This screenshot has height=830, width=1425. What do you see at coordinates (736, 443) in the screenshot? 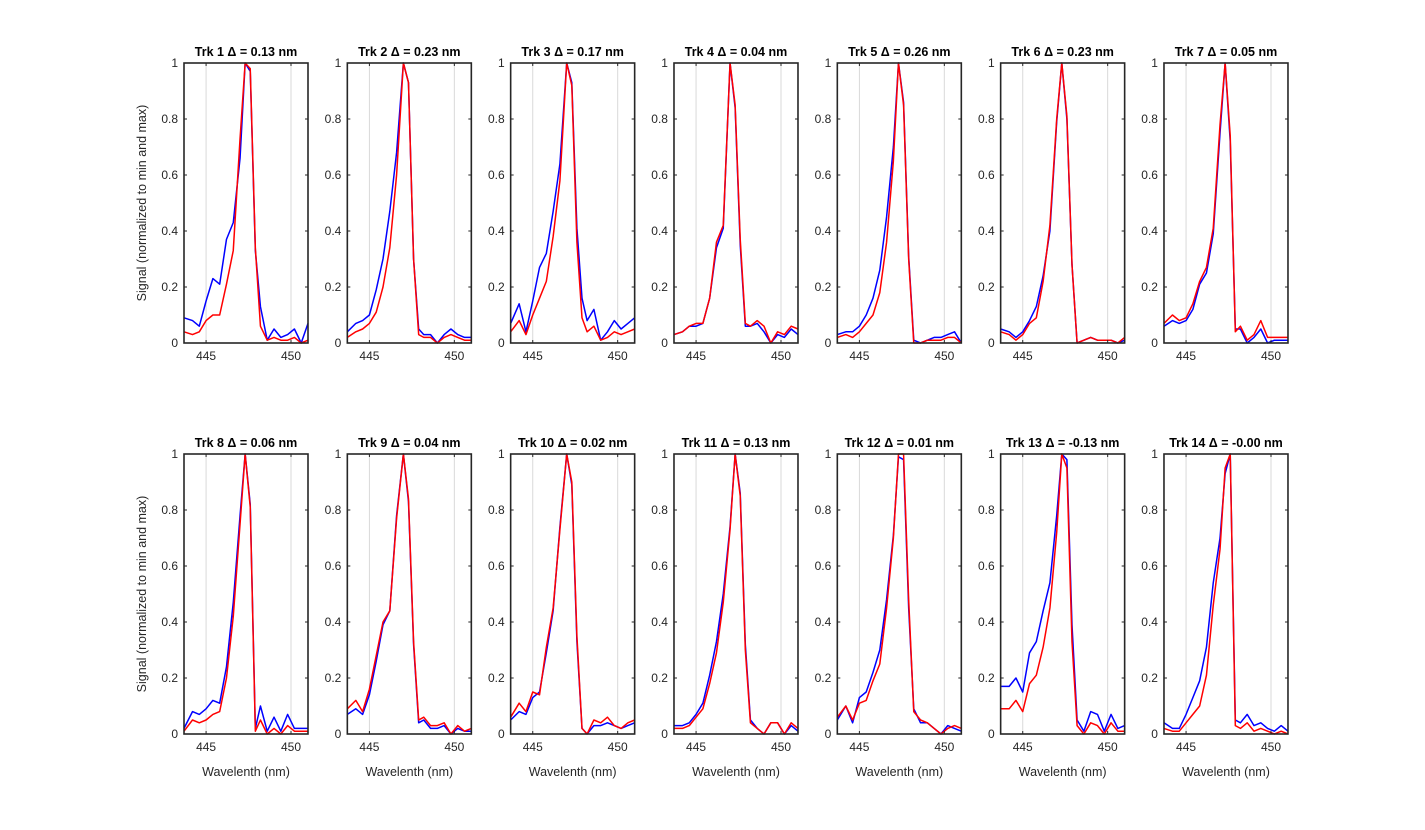
I see `panel-title: Trk 11 Δ = 0.13 nm` at bounding box center [736, 443].